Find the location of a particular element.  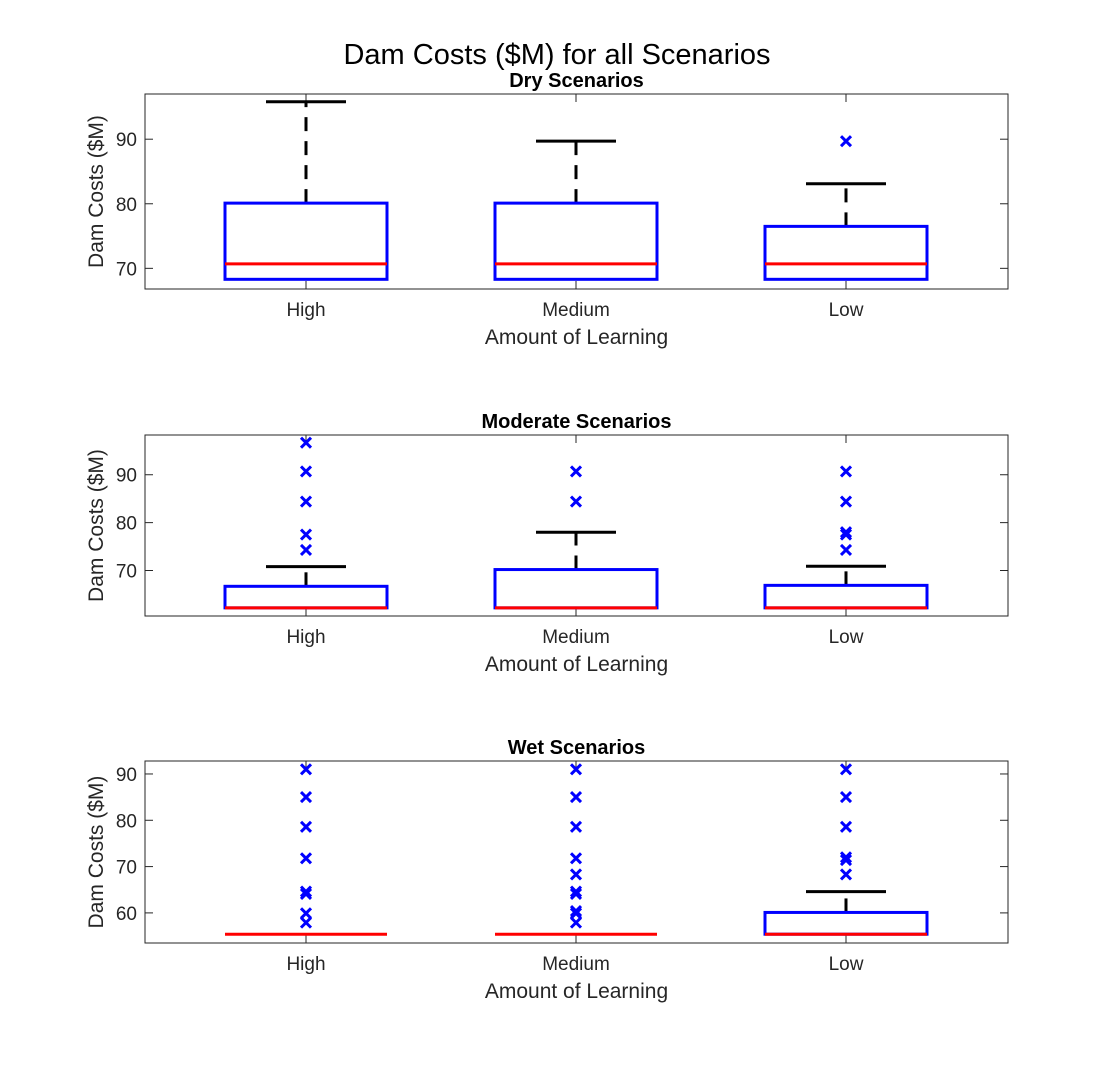

subplot-title: Dry Scenarios is located at coordinates (576, 81).